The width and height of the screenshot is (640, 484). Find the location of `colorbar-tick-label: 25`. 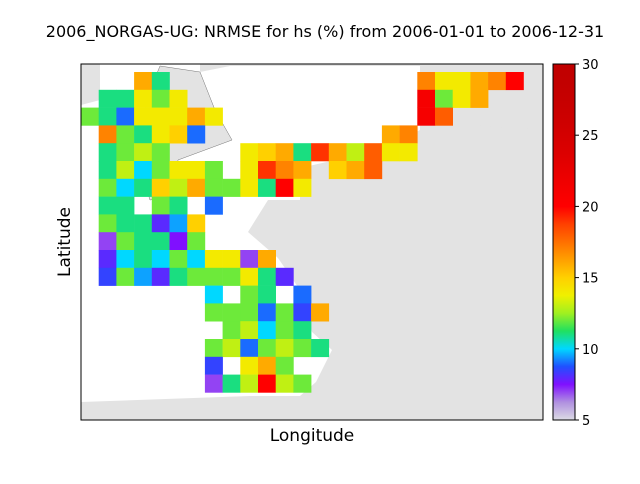

colorbar-tick-label: 25 is located at coordinates (590, 136).